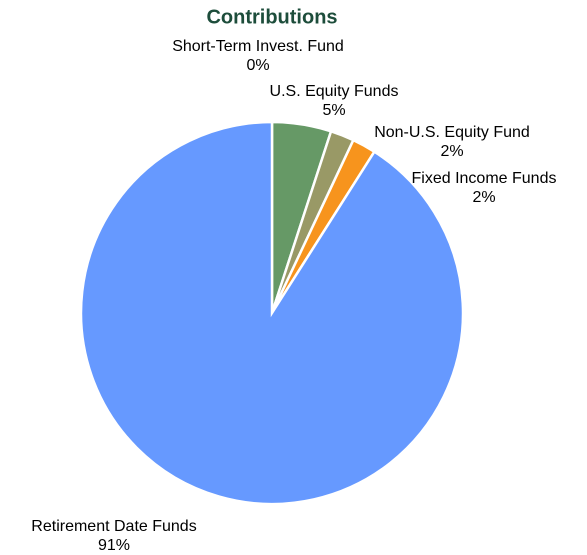 The image size is (587, 555). I want to click on chart-title: Contributions, so click(271, 17).